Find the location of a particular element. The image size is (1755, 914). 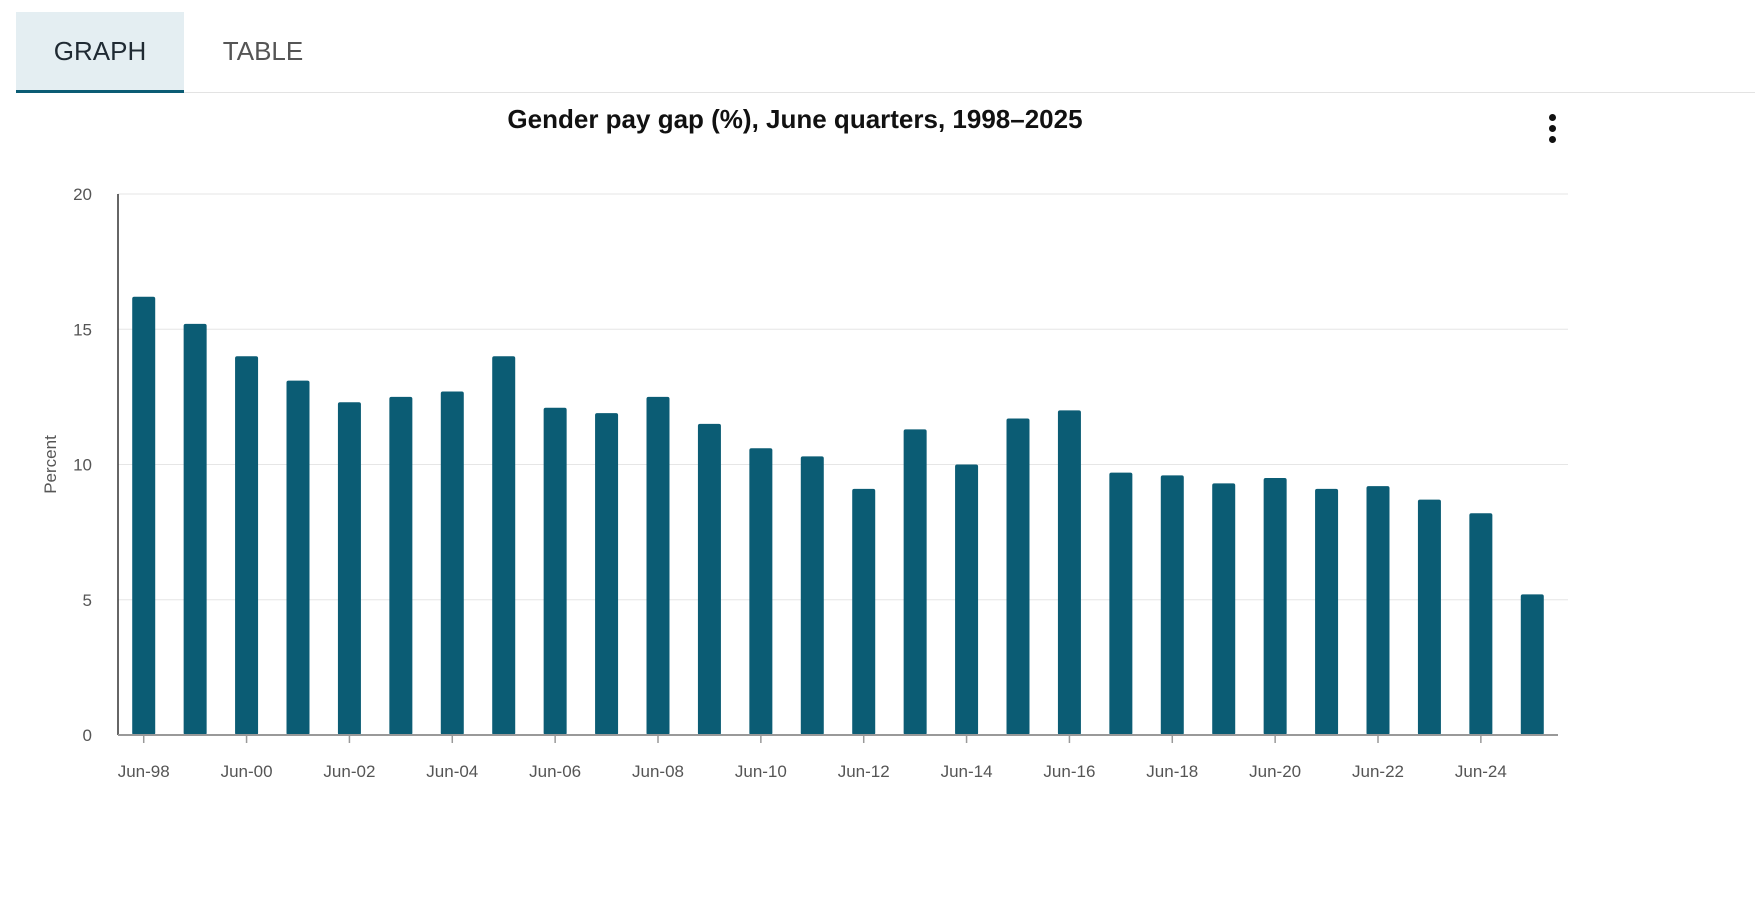

x-tick-label: Jun-22 is located at coordinates (1378, 771).